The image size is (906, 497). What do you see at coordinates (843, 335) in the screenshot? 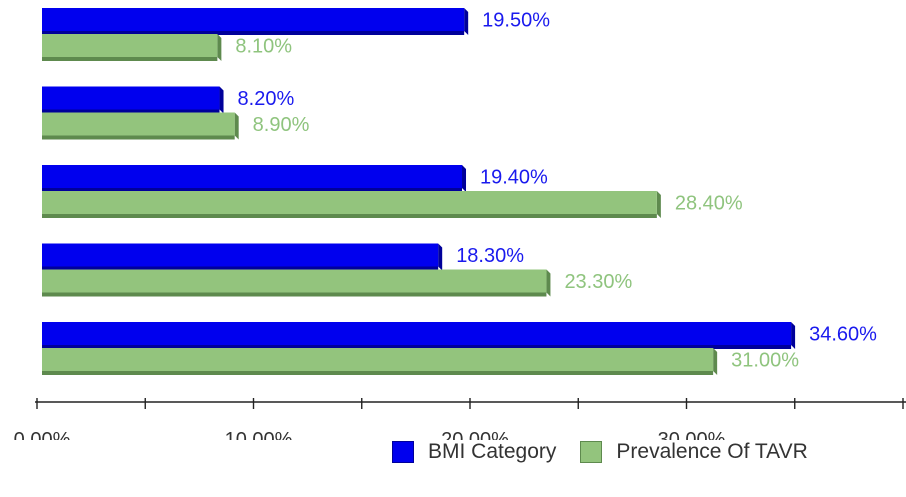
I see `data-label: 34.60%` at bounding box center [843, 335].